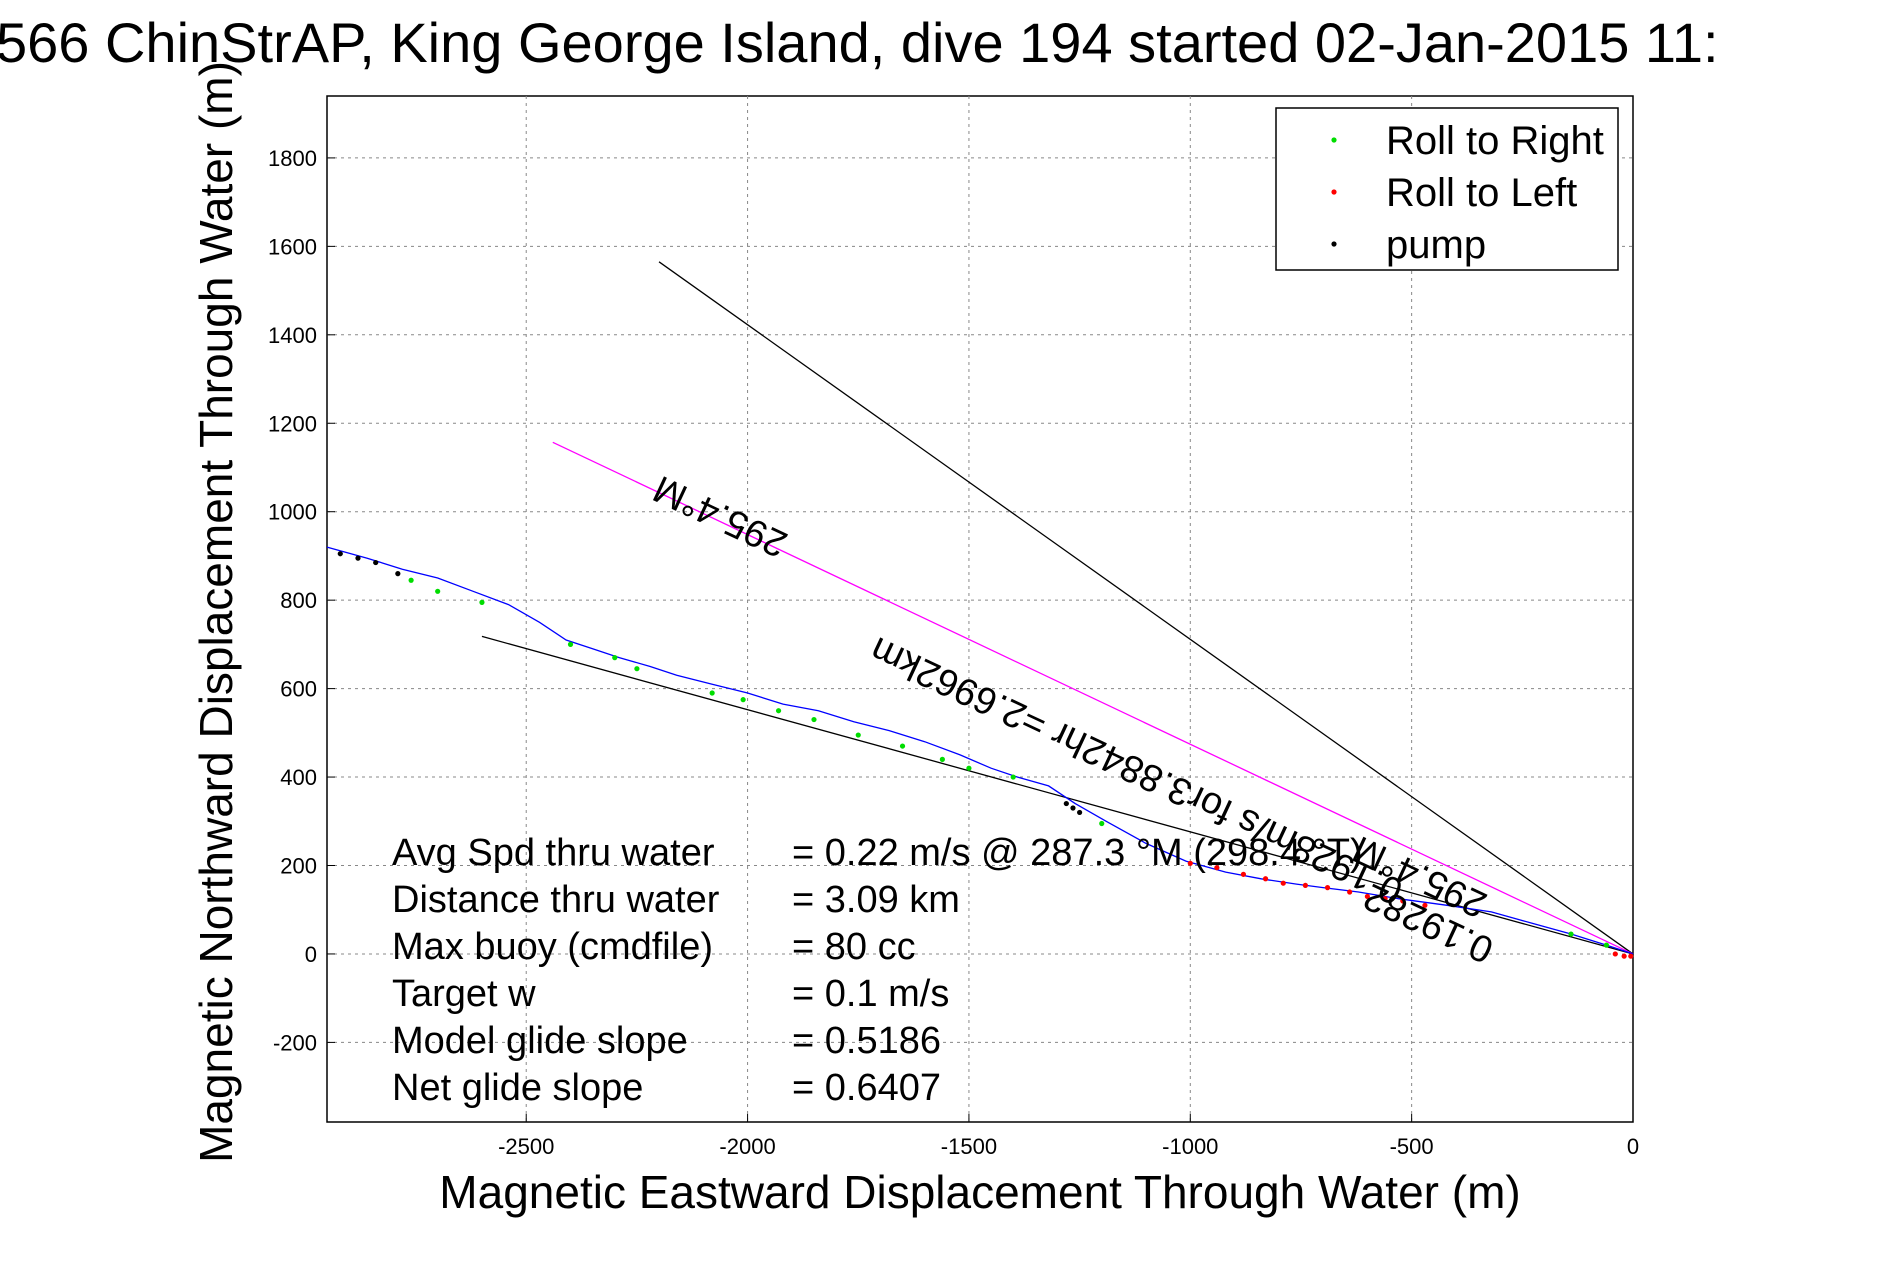 The width and height of the screenshot is (1891, 1262). I want to click on stat-label: Target w, so click(464, 994).